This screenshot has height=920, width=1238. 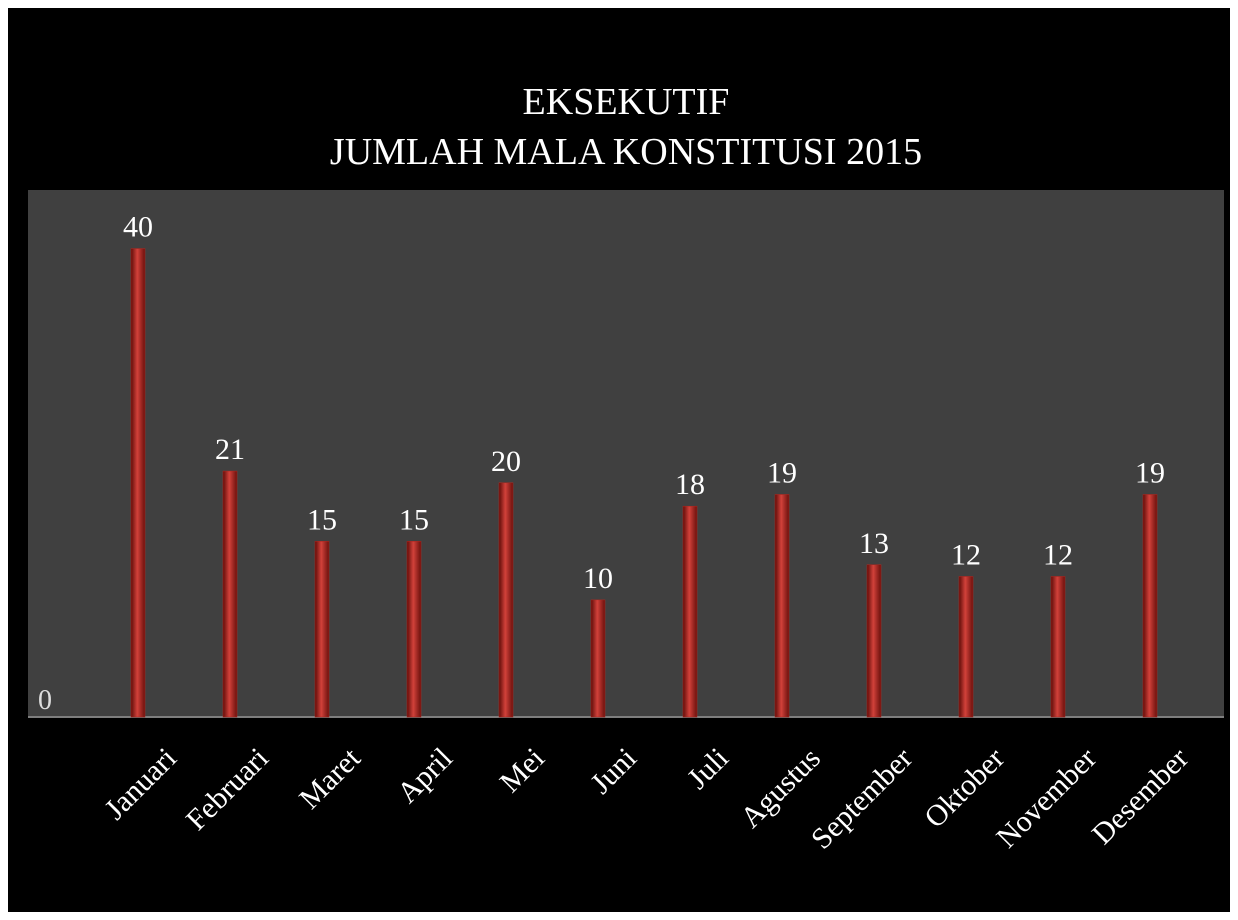 I want to click on value-label: 20, so click(x=506, y=461).